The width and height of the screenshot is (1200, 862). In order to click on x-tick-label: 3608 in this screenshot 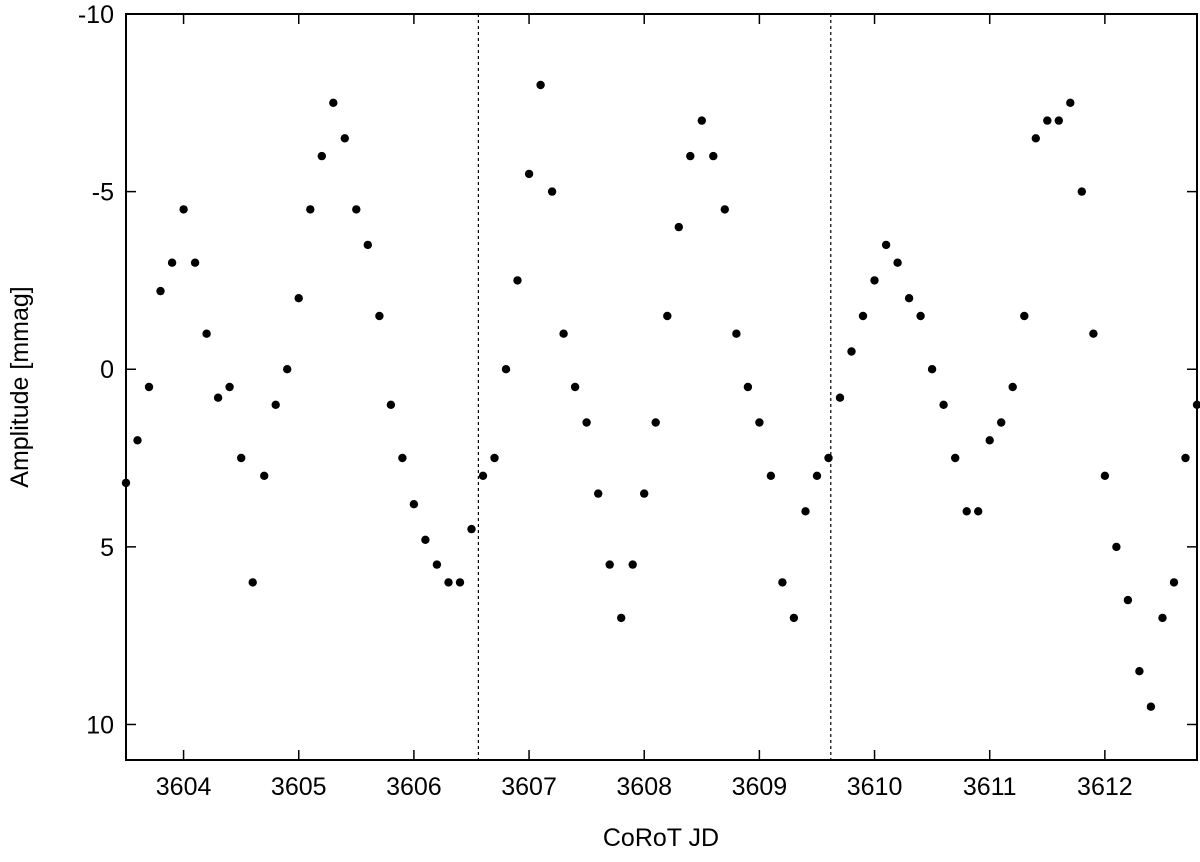, I will do `click(644, 787)`.